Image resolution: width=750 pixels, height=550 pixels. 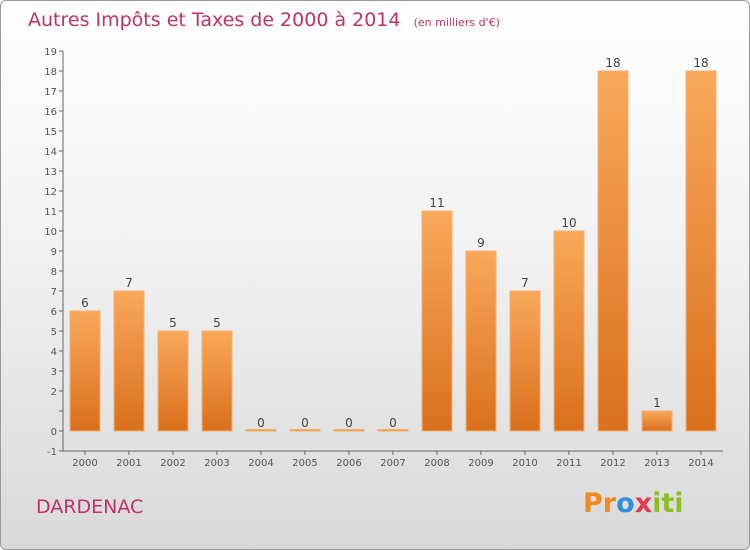 I want to click on bar-2001, so click(x=129, y=361).